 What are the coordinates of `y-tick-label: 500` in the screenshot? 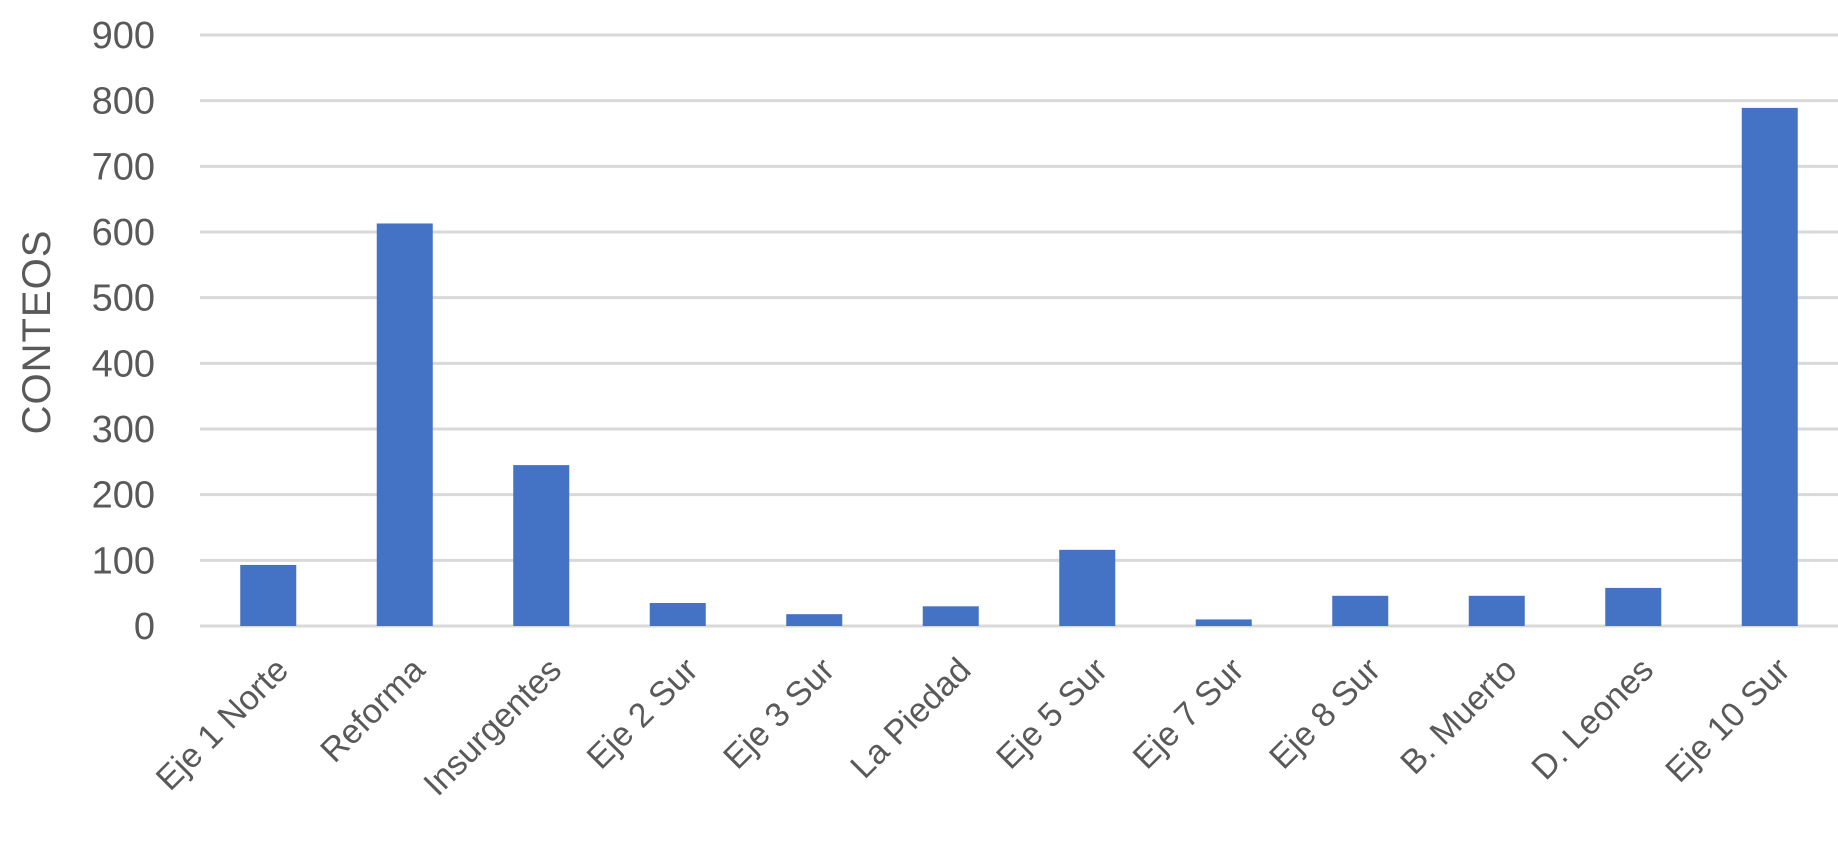 It's located at (123, 299).